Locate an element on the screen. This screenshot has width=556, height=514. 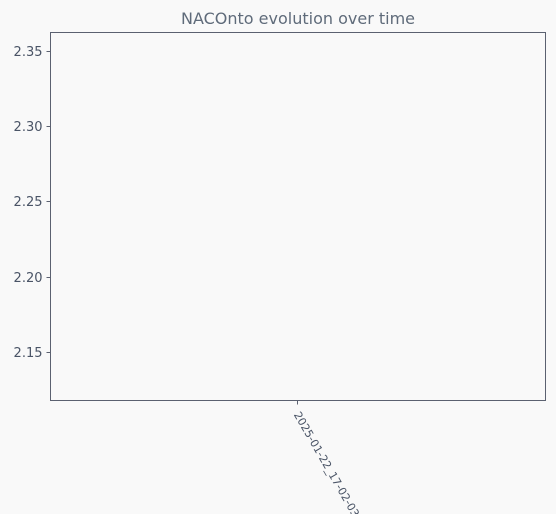
x-axis: 2025-01-22_17-02-03 is located at coordinates (326, 457).